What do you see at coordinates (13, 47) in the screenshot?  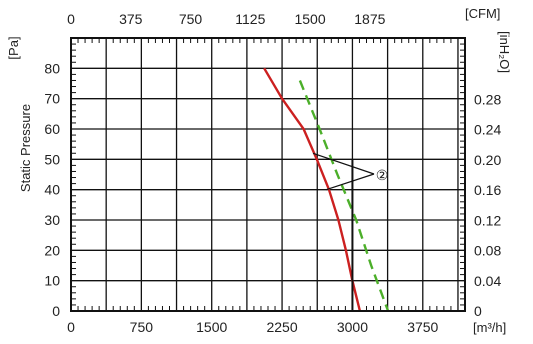 I see `y-left-unit: [Pa]` at bounding box center [13, 47].